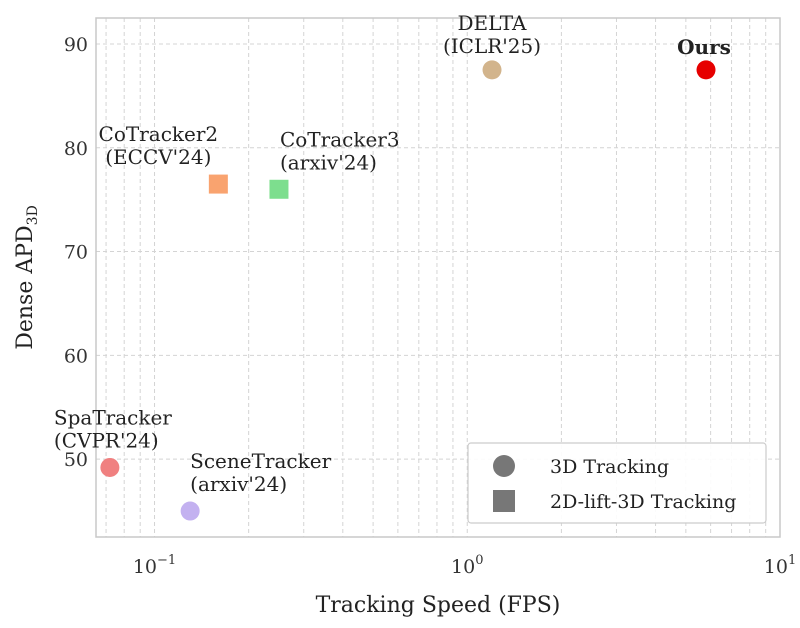  Describe the element at coordinates (76, 149) in the screenshot. I see `y-tick-label: 80` at that location.